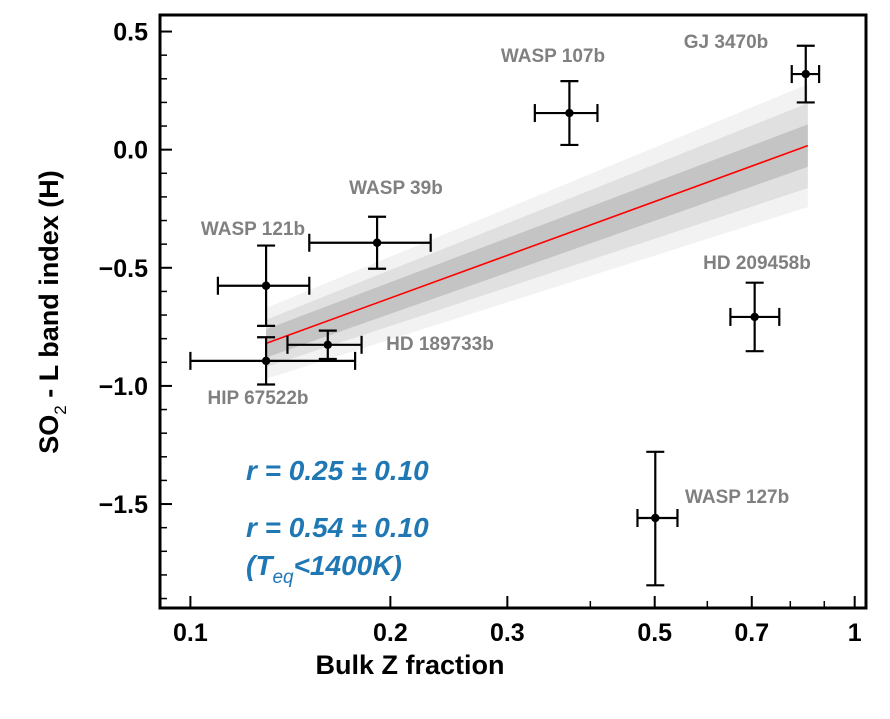 Image resolution: width=890 pixels, height=719 pixels. What do you see at coordinates (396, 188) in the screenshot?
I see `point-label: WASP 39b` at bounding box center [396, 188].